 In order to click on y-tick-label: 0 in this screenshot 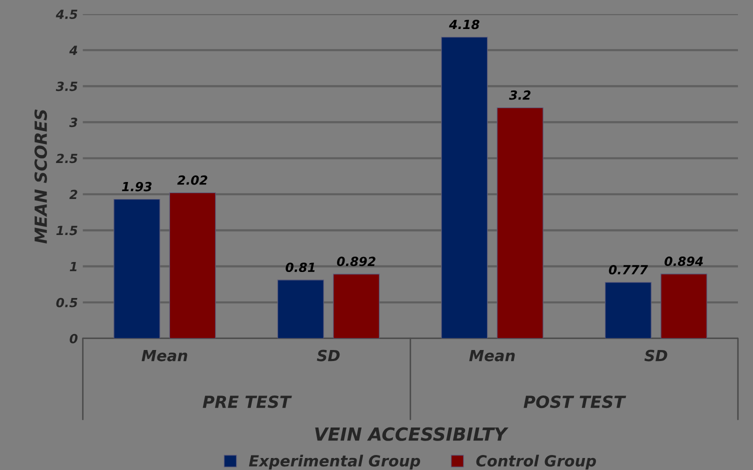, I will do `click(74, 339)`.